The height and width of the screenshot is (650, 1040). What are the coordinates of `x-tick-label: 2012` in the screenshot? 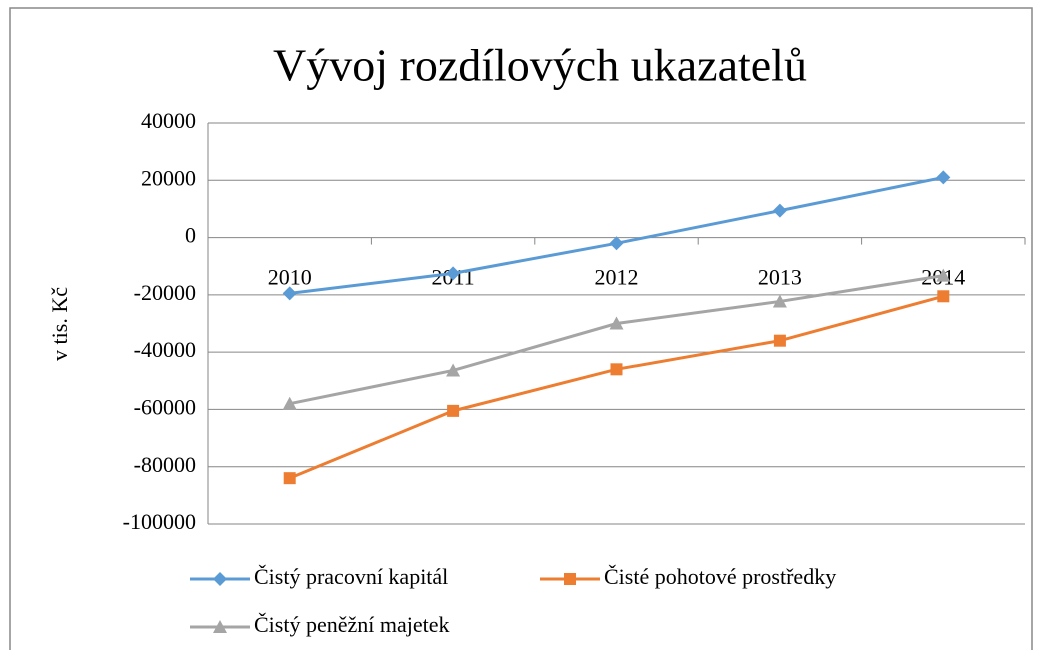 It's located at (617, 277).